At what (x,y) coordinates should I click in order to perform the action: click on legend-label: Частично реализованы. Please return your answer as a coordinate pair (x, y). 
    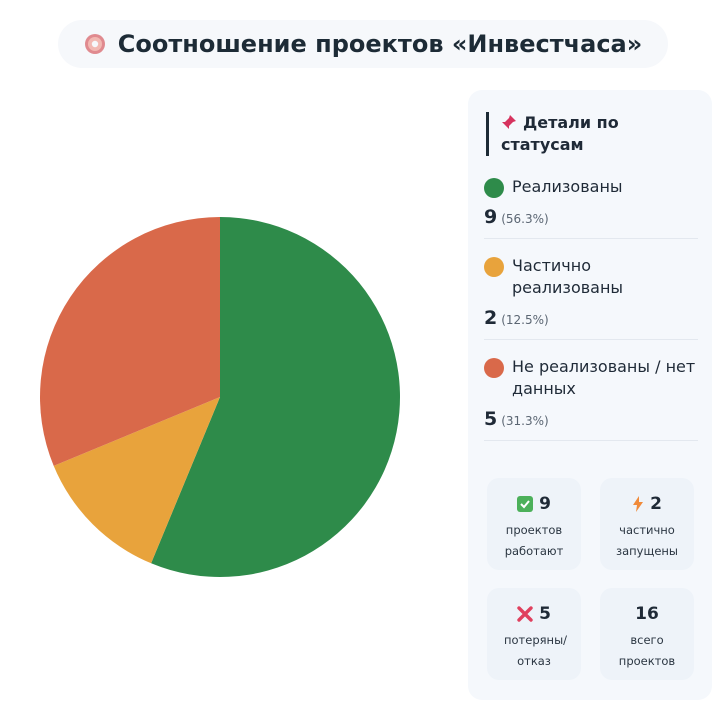
    Looking at the image, I should click on (591, 277).